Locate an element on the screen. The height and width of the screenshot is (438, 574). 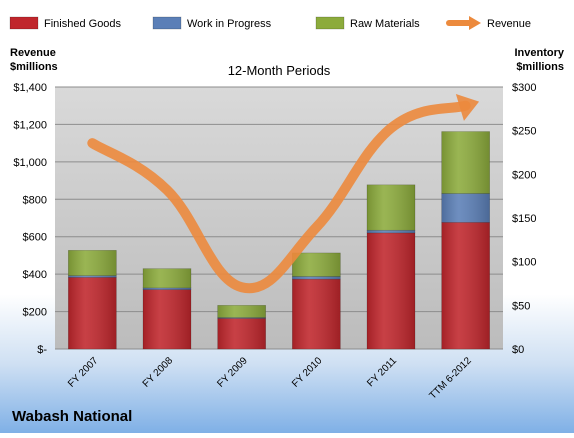
right-axis-label: Inventory is located at coordinates (539, 53).